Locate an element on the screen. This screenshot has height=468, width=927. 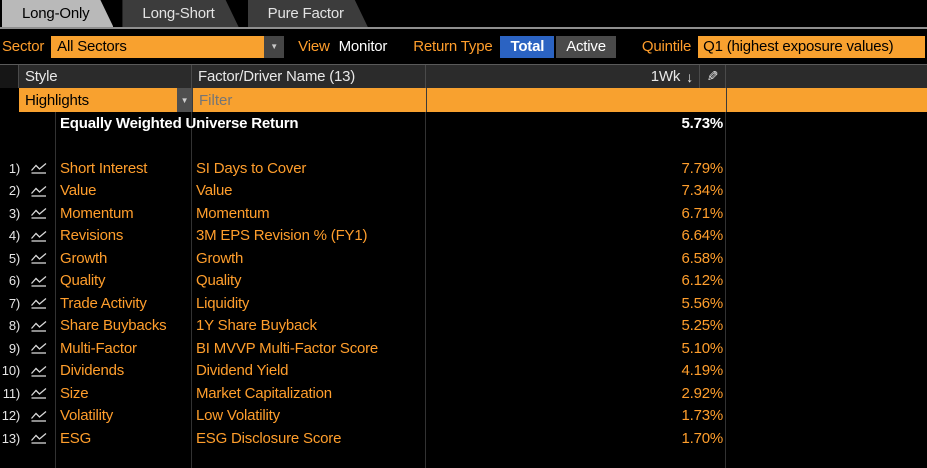
value-cell: 5.25% is located at coordinates (702, 326).